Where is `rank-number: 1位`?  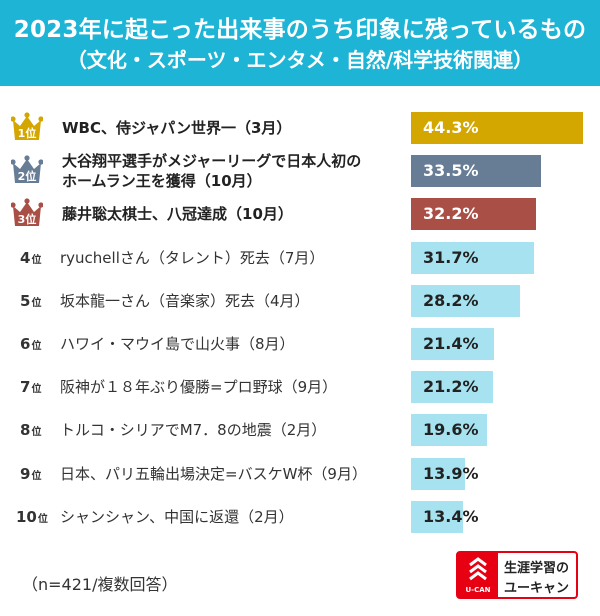
rank-number: 1位 is located at coordinates (27, 133).